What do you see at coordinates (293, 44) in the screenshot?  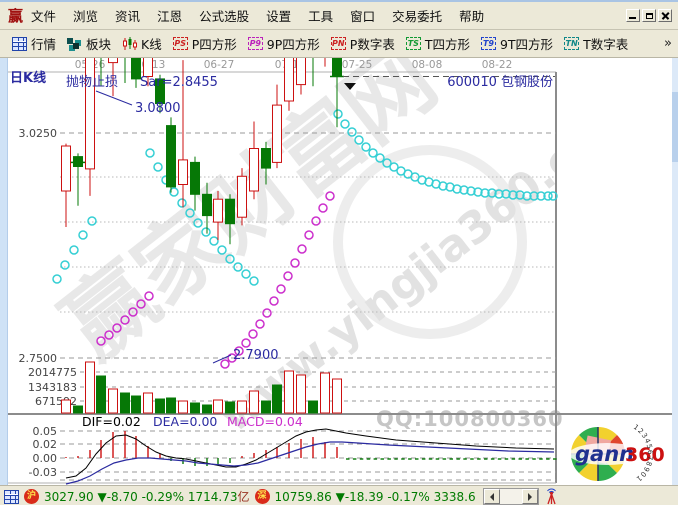 I see `toolbar-item-label: 9P四方形` at bounding box center [293, 44].